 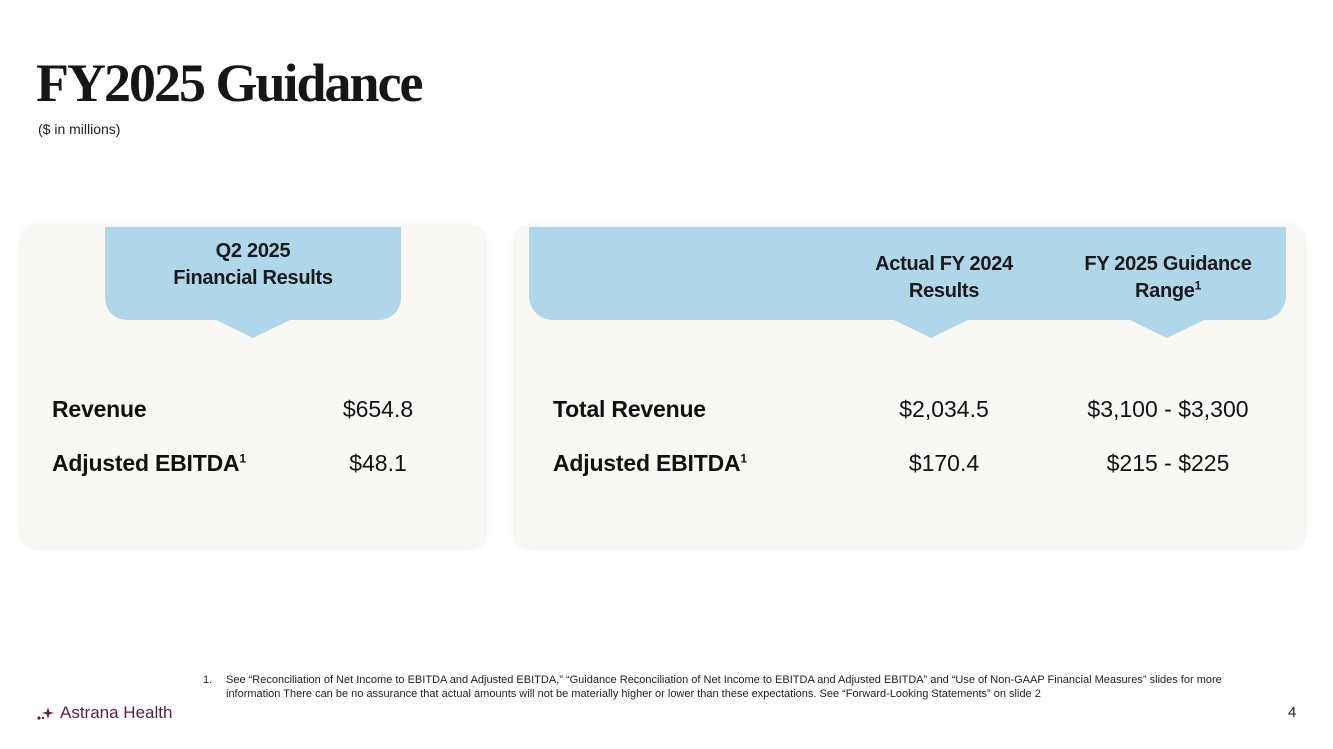 What do you see at coordinates (629, 409) in the screenshot?
I see `right-row-revenue-label: Total Revenue` at bounding box center [629, 409].